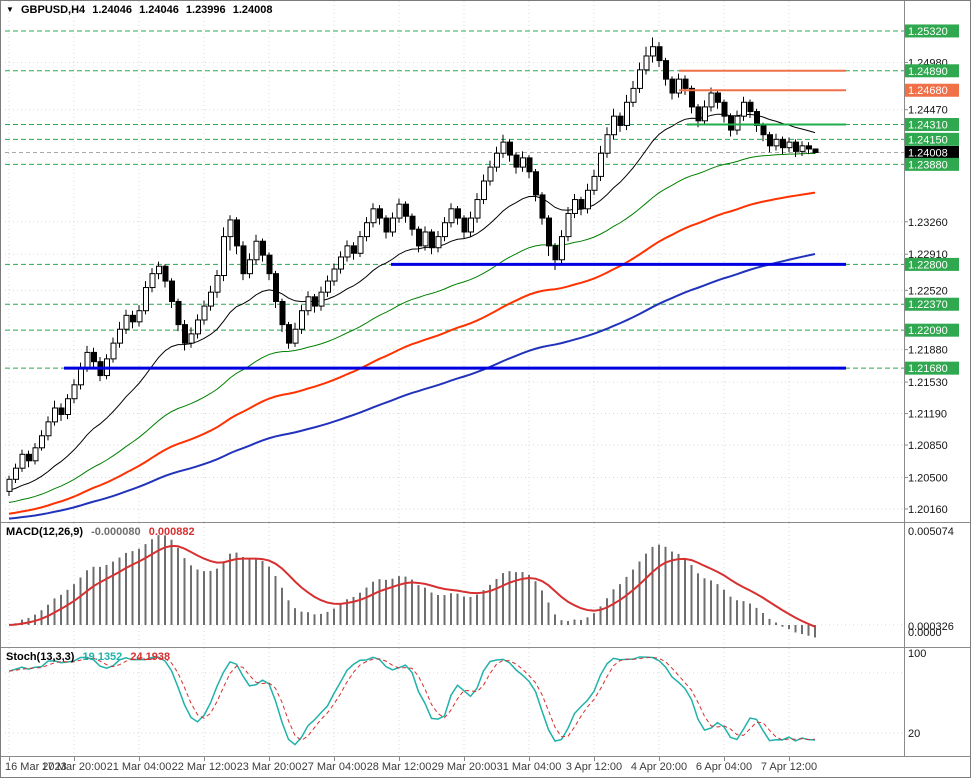 The height and width of the screenshot is (778, 971). Describe the element at coordinates (925, 633) in the screenshot. I see `macd-axis-label: 0.0000` at that location.